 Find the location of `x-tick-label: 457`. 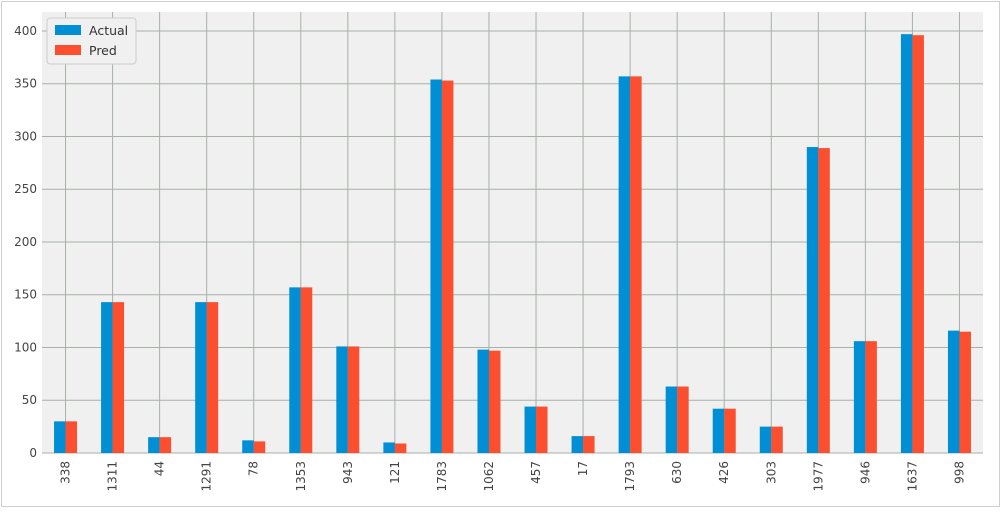

x-tick-label: 457 is located at coordinates (536, 472).